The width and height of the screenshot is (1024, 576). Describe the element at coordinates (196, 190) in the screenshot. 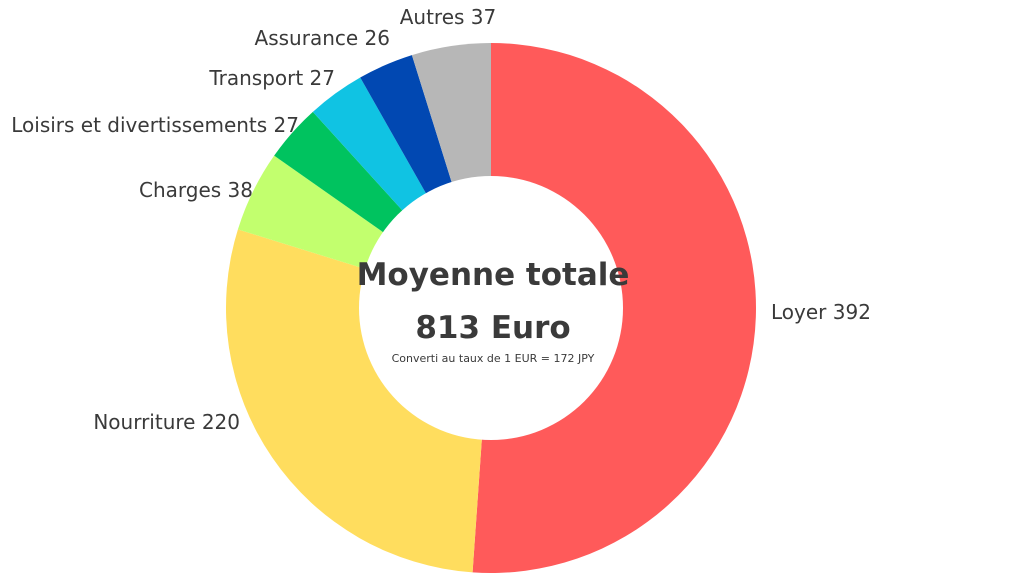

I see `slice-label-charges: Charges 38` at that location.